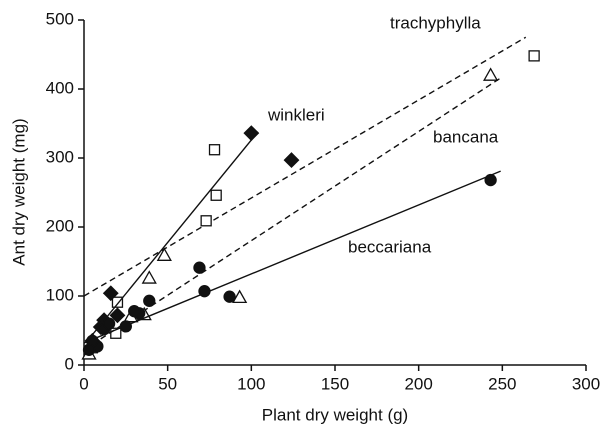 The image size is (600, 435). What do you see at coordinates (60, 156) in the screenshot?
I see `y-tick-label: 300` at bounding box center [60, 156].